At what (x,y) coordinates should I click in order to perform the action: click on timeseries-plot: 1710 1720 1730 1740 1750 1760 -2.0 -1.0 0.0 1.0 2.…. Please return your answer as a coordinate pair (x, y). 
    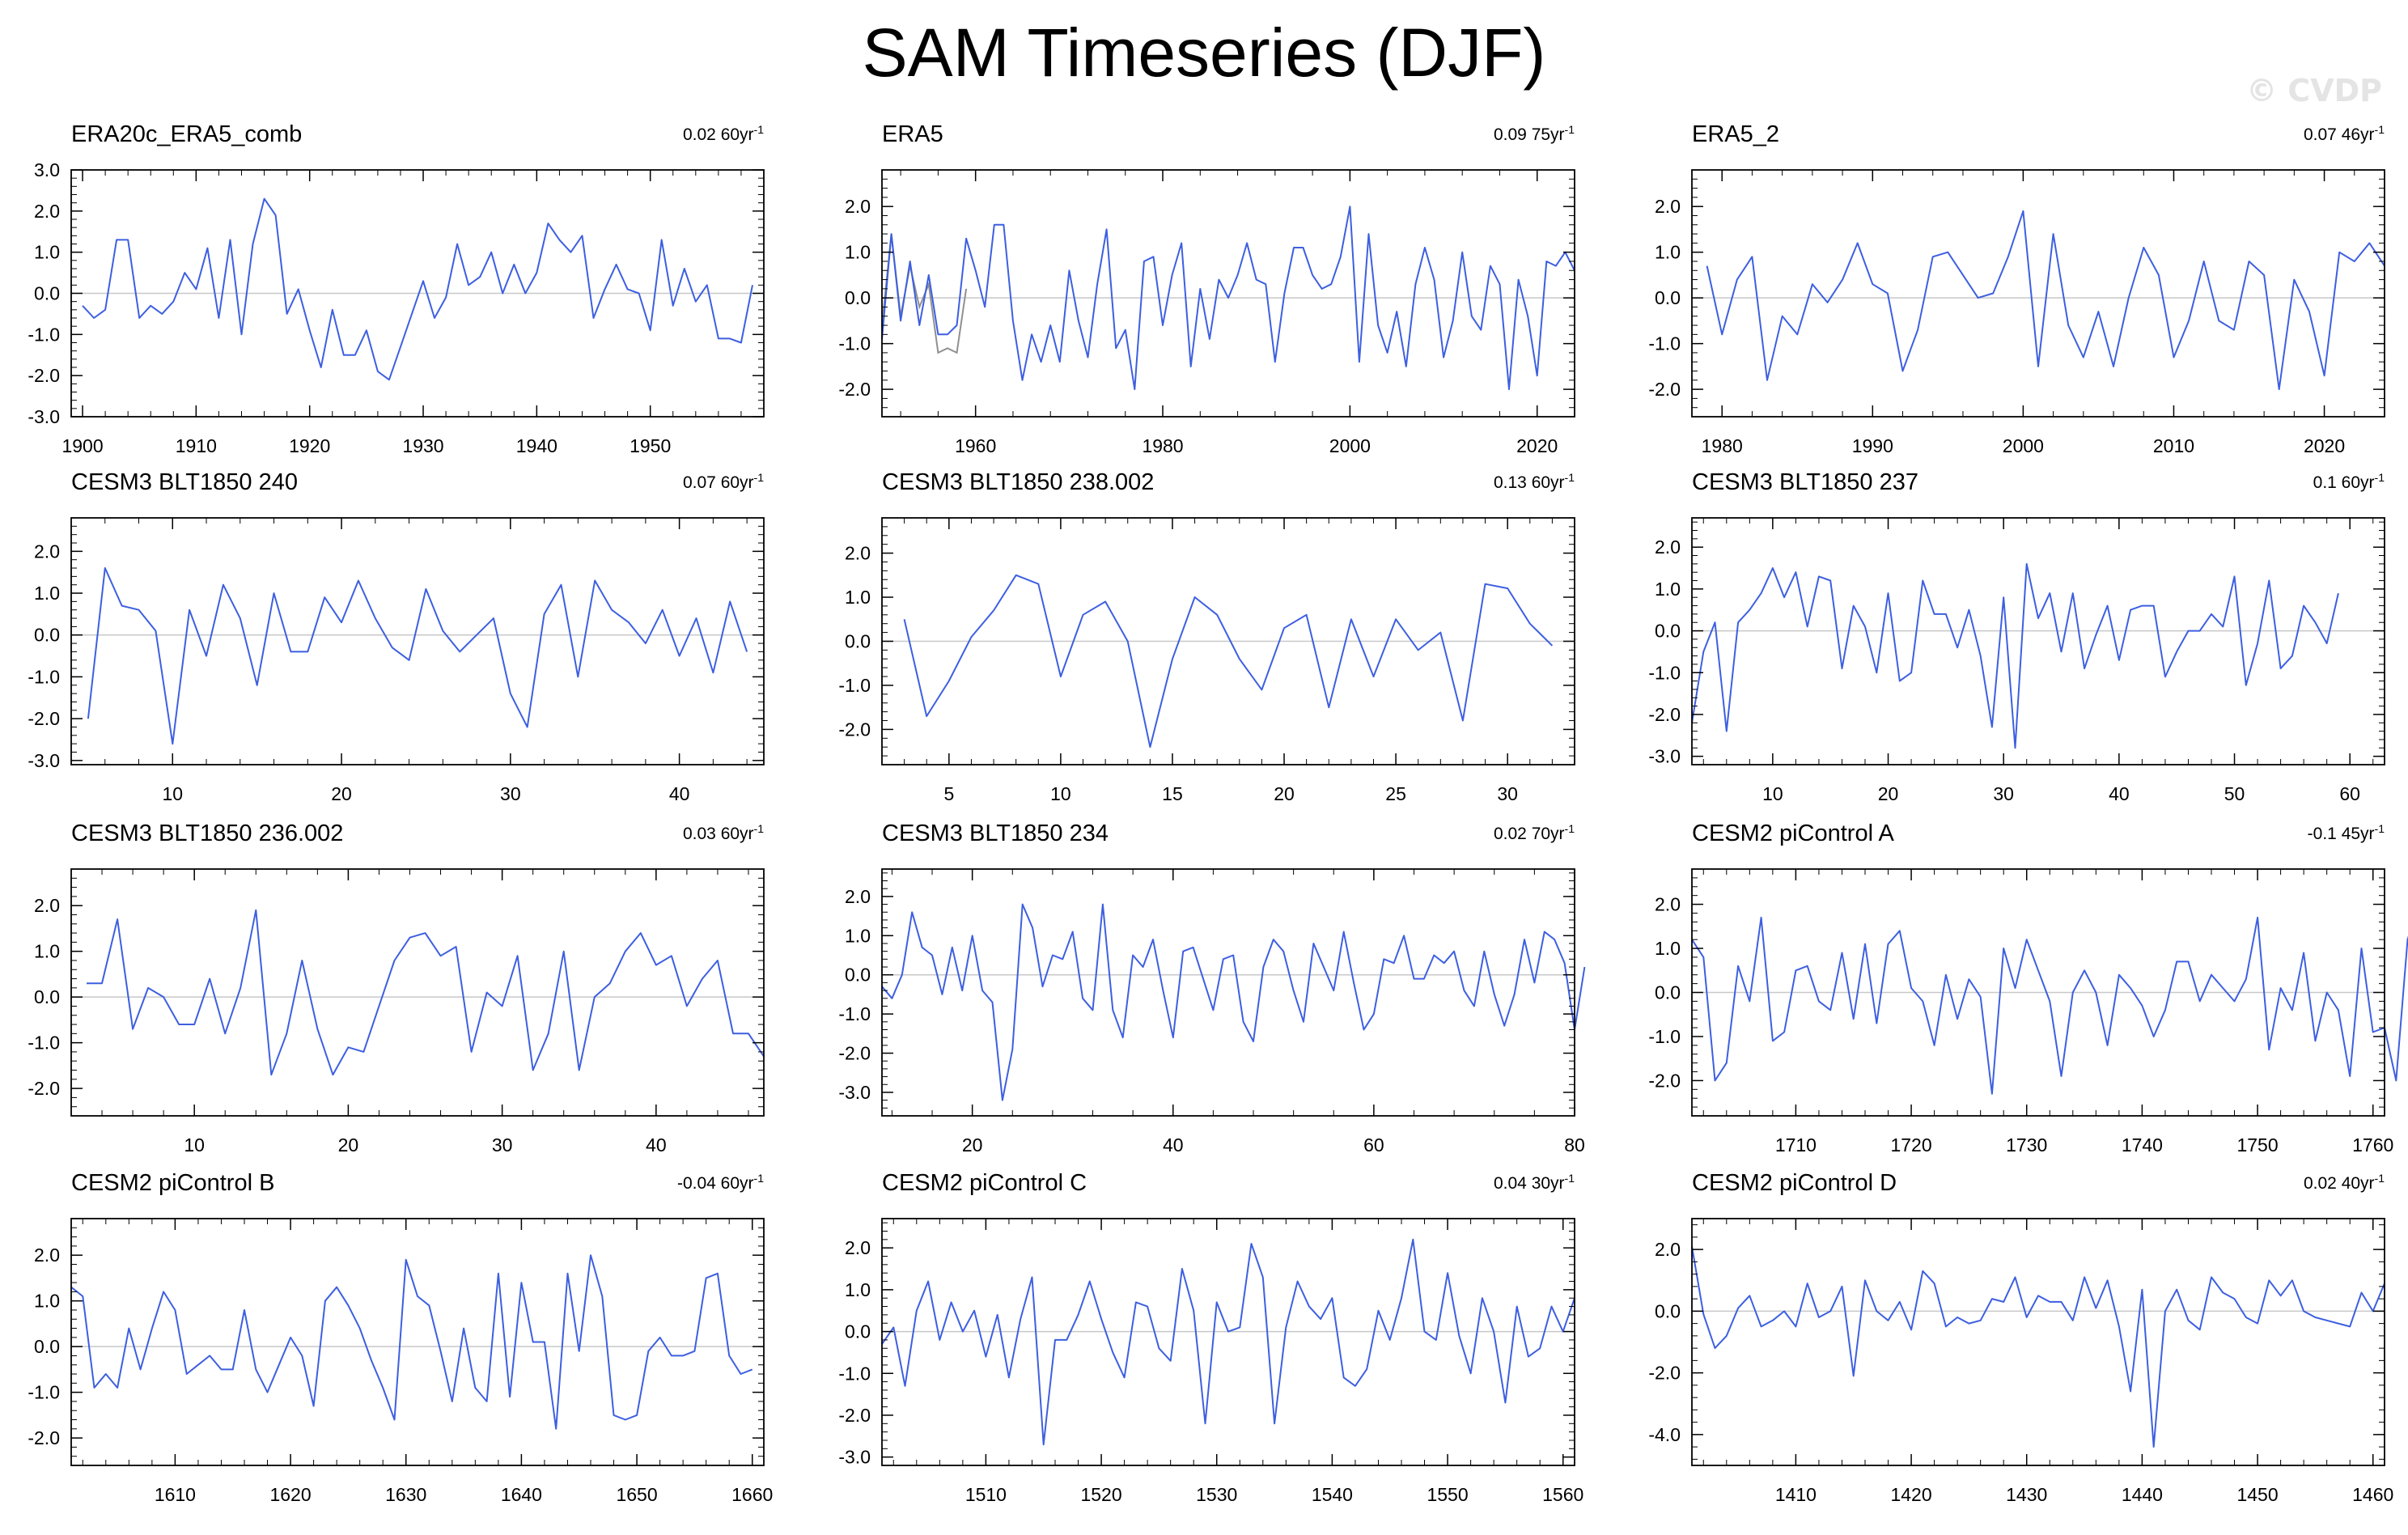
    Looking at the image, I should click on (2028, 1012).